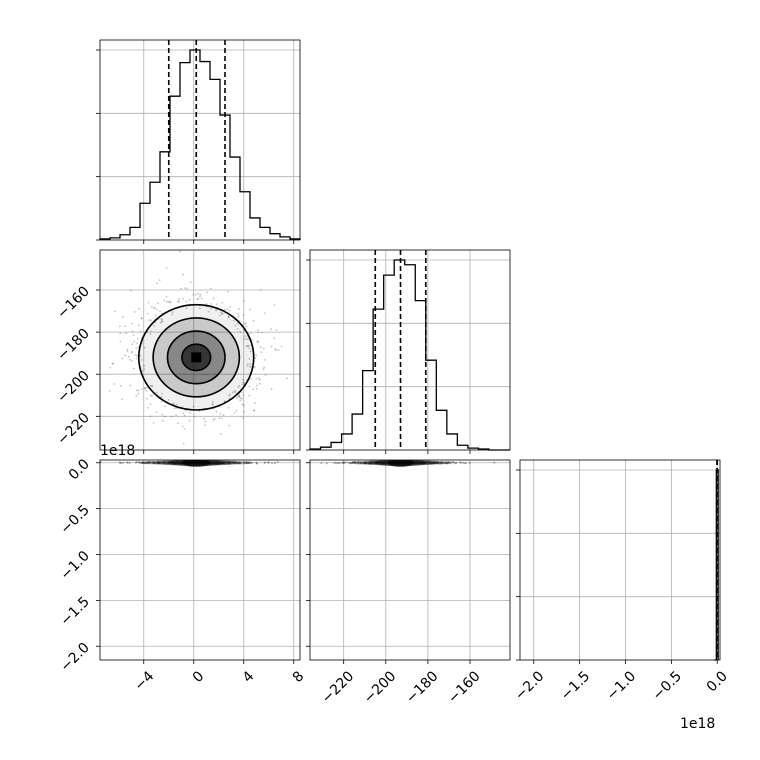 This screenshot has height=760, width=760. Describe the element at coordinates (73, 429) in the screenshot. I see `y-tick-label-1-0: −220` at that location.